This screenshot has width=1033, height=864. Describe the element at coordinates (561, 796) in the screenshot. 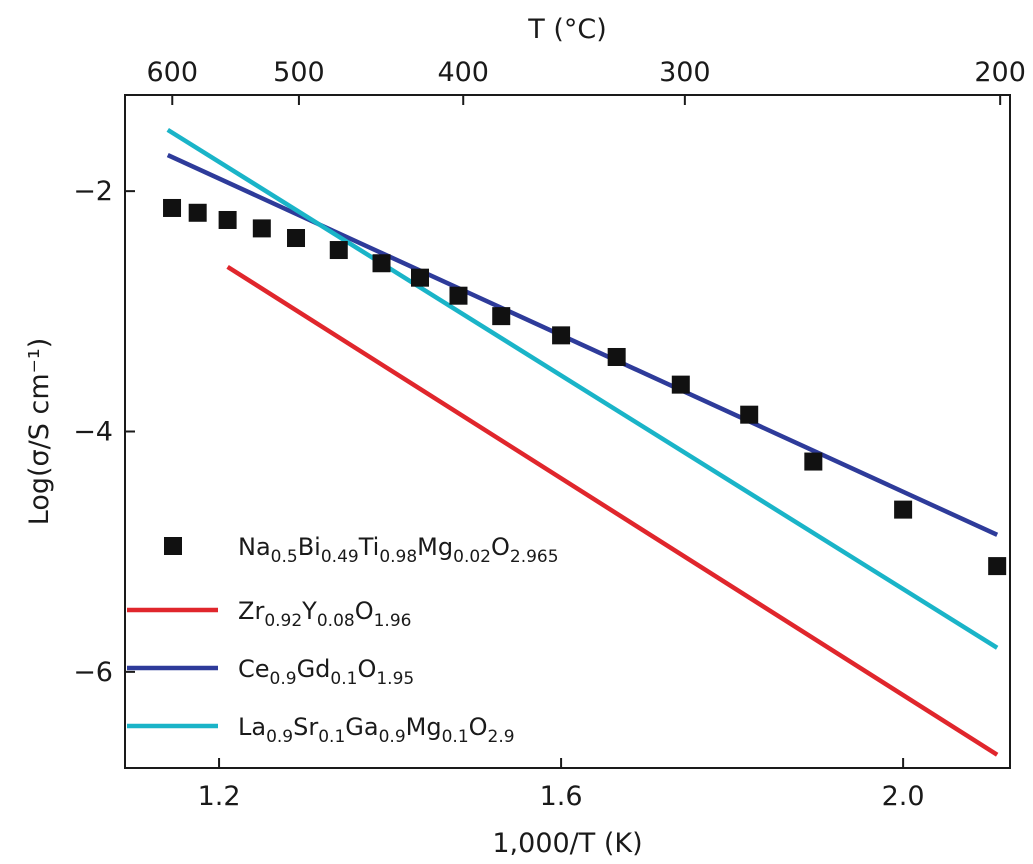

I see `x-tick-label: 1.6` at that location.